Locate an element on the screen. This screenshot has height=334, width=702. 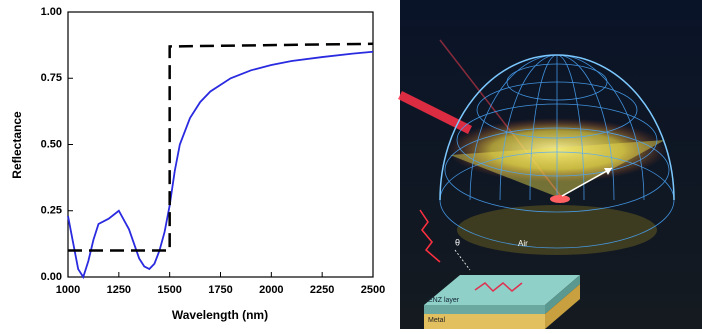
metal-label: Metal is located at coordinates (437, 320).